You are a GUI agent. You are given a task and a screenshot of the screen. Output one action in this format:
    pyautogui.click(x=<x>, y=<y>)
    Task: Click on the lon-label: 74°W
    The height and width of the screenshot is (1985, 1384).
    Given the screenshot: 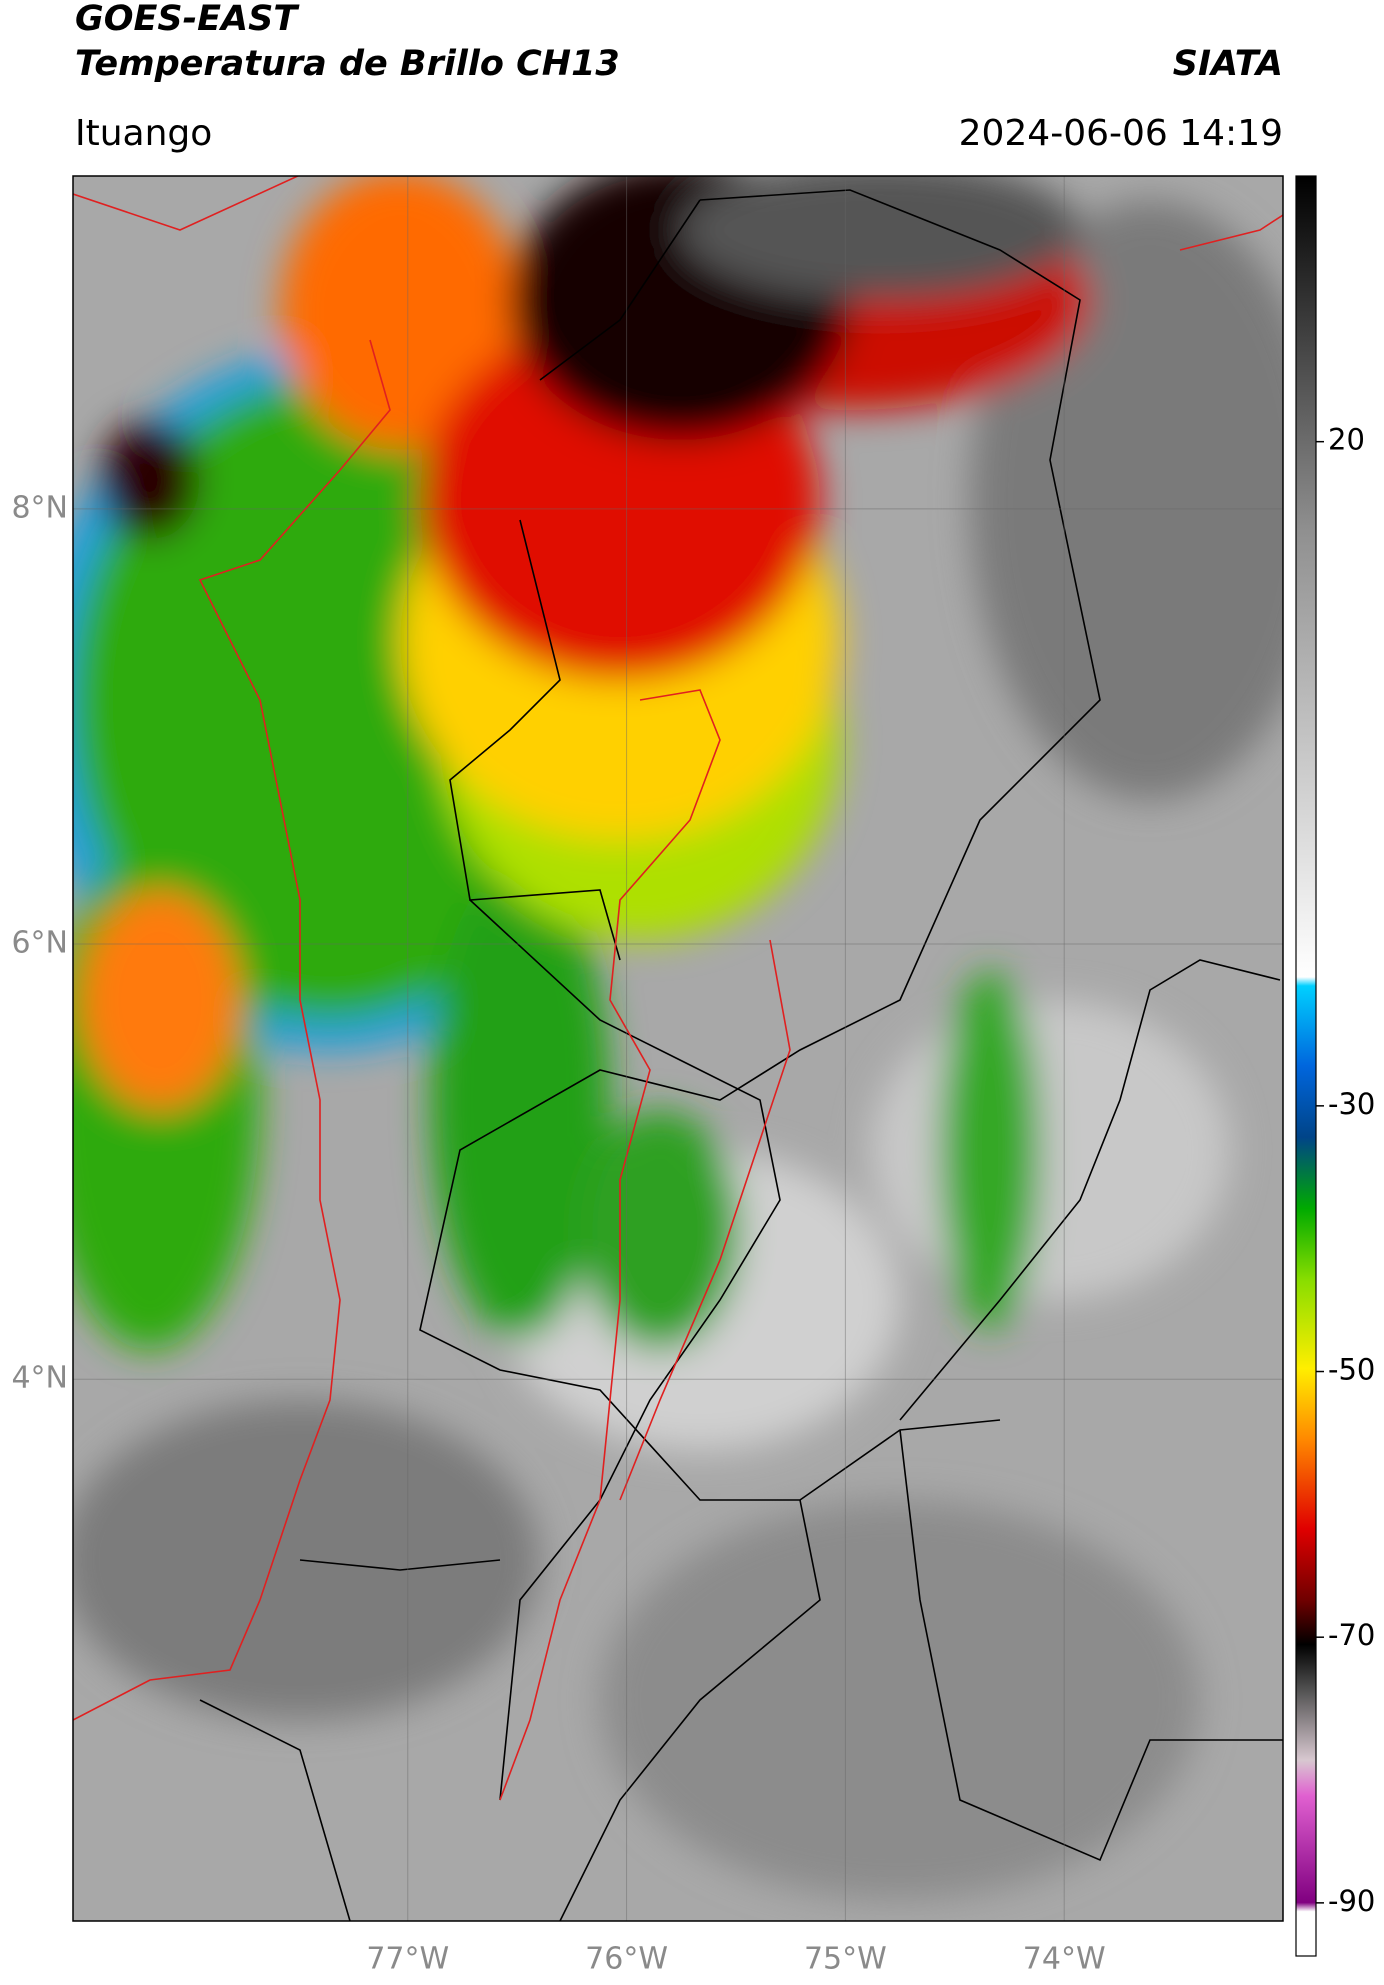 What is the action you would take?
    pyautogui.click(x=1064, y=1959)
    